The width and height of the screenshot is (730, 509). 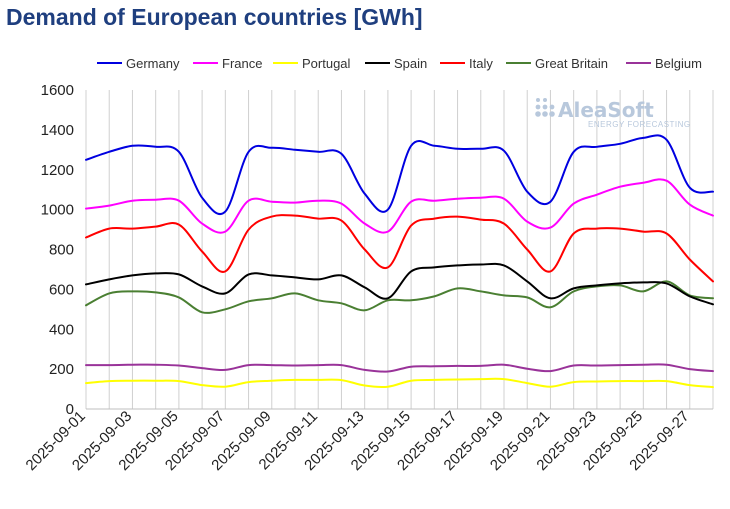 I want to click on legend-label-great-britain: Great Britain, so click(x=571, y=63).